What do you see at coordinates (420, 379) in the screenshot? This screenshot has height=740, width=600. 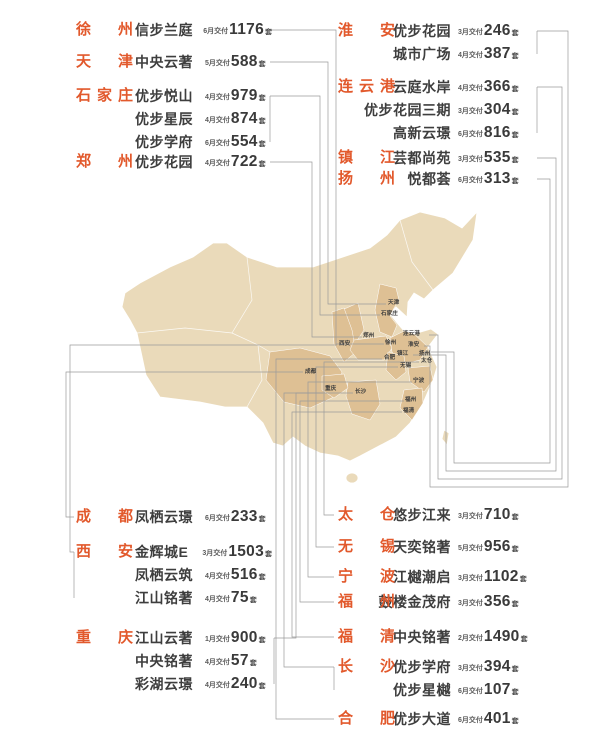 I see `province-highlight-zhejiang` at bounding box center [420, 379].